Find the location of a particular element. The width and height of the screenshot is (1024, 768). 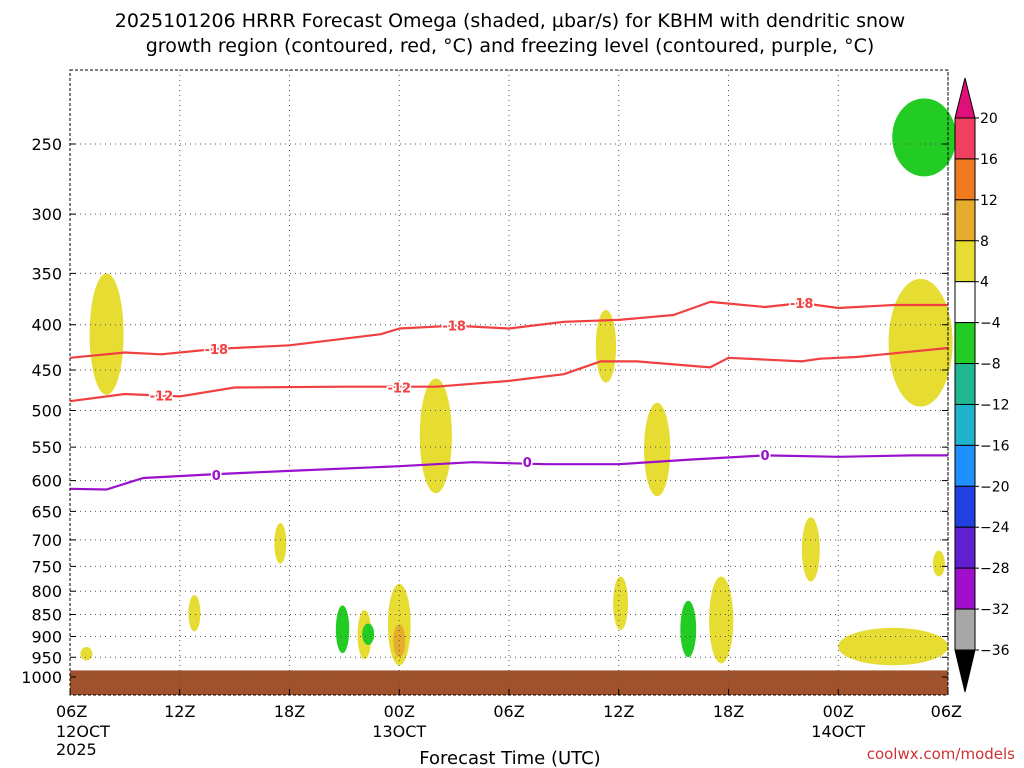

y-tick-label-600: 600 is located at coordinates (46, 481).